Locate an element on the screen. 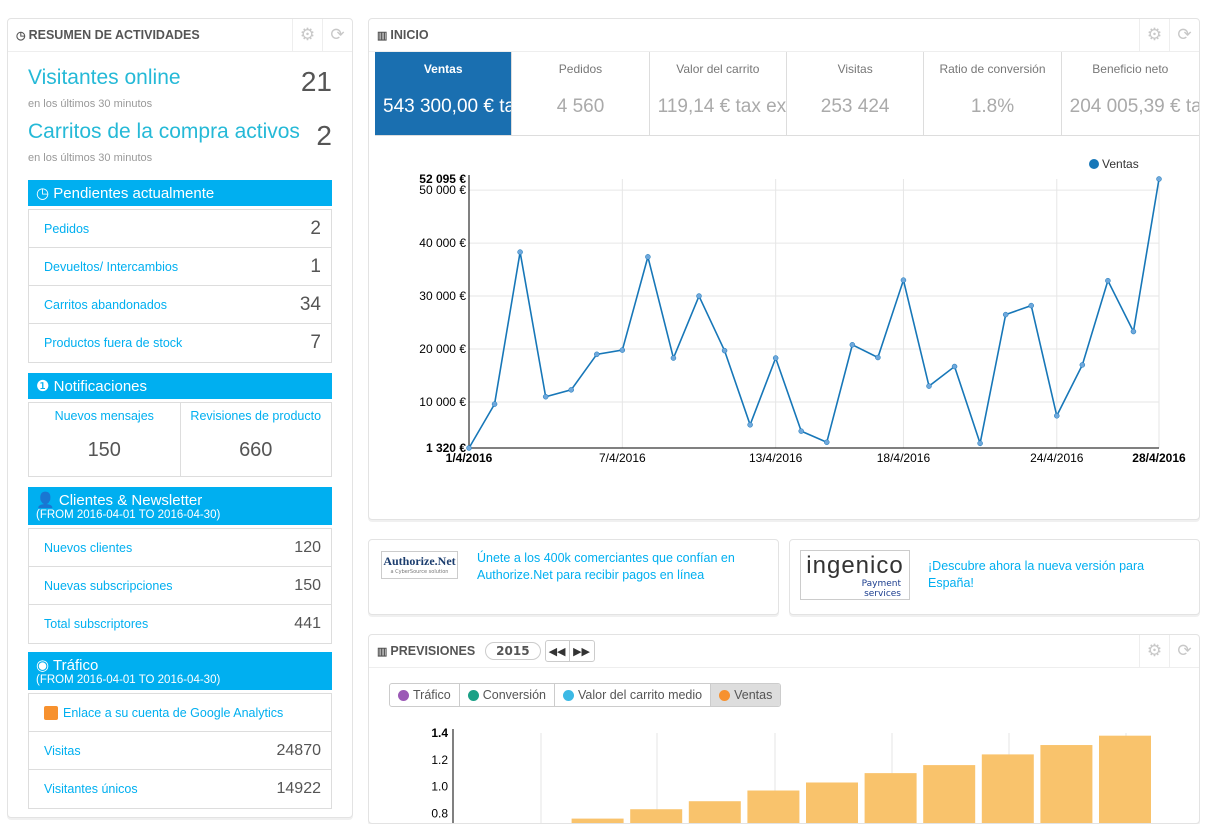 The width and height of the screenshot is (1209, 824). user-icon: 👤 is located at coordinates (47, 500).